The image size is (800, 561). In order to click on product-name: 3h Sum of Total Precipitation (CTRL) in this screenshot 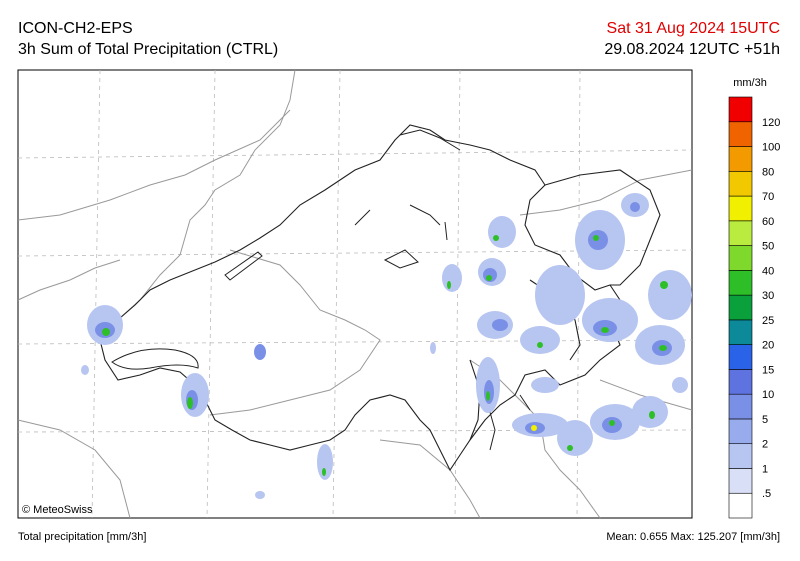, I will do `click(148, 49)`.